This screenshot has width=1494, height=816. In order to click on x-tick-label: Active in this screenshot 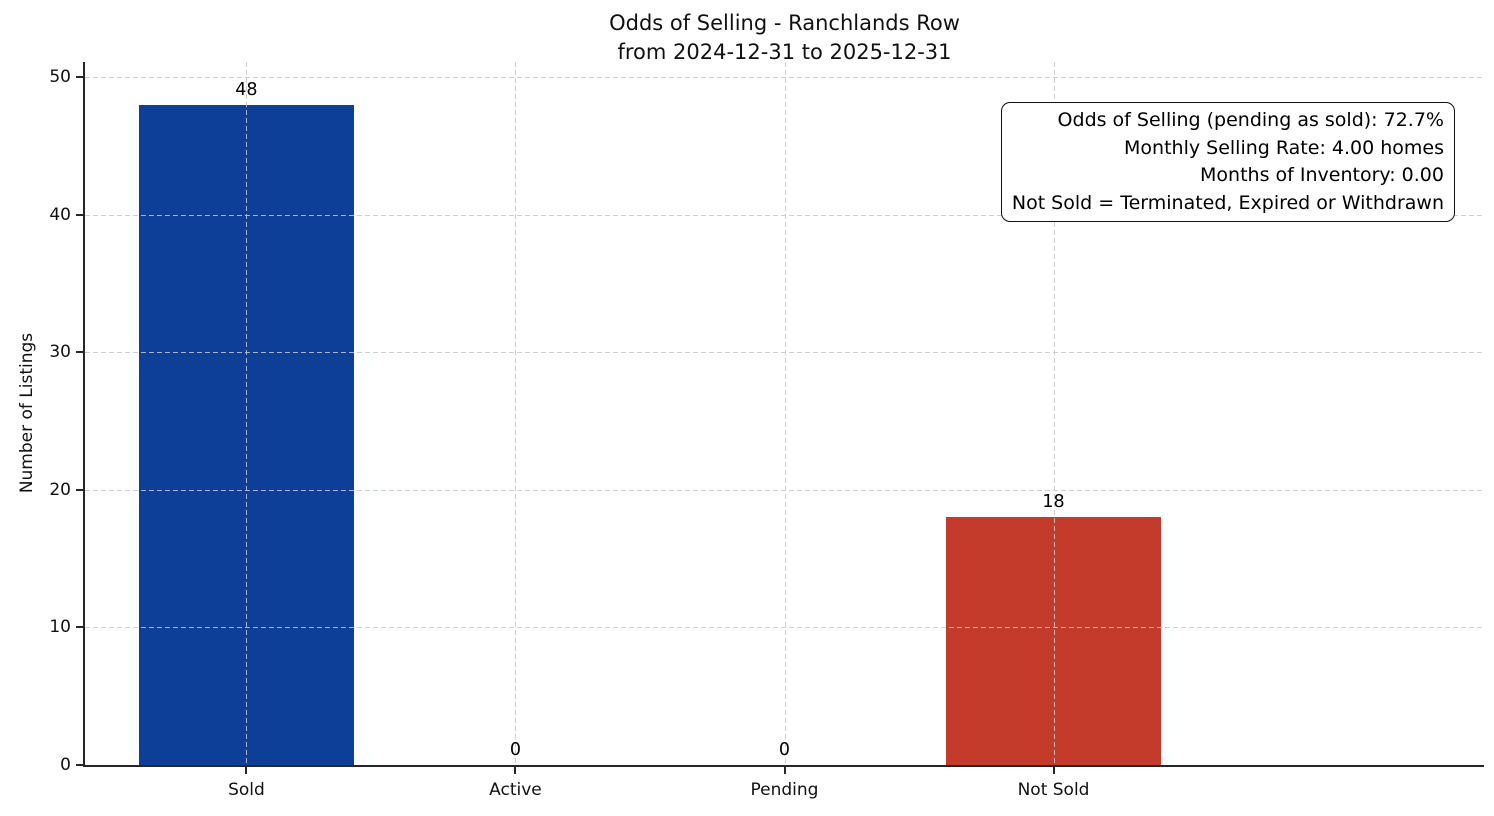, I will do `click(515, 790)`.